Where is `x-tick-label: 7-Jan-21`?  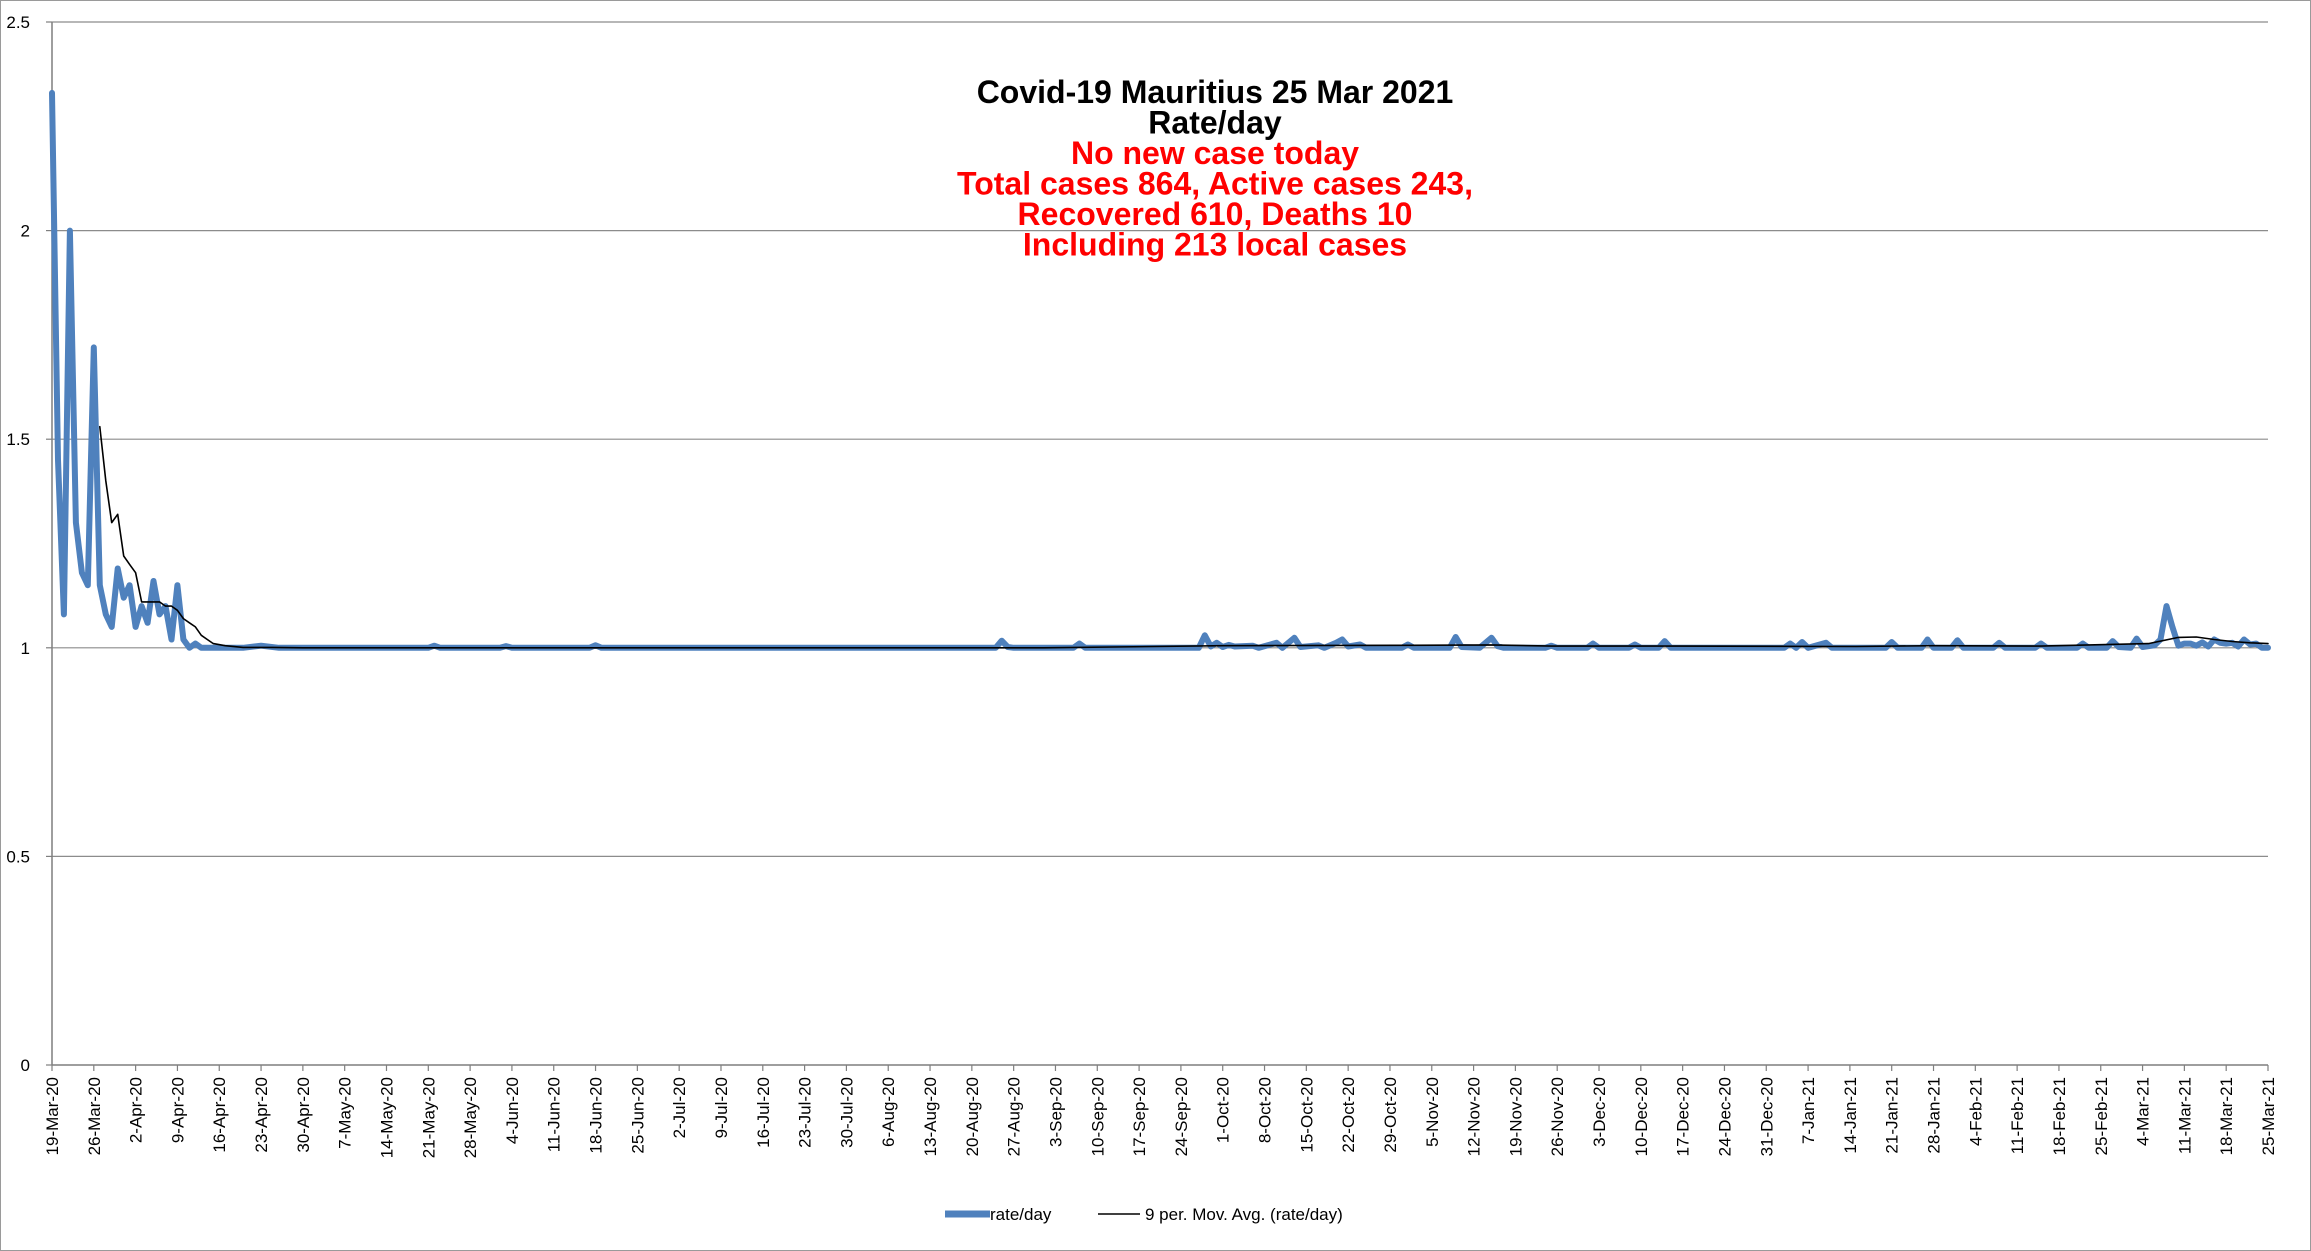 x-tick-label: 7-Jan-21 is located at coordinates (1808, 1110).